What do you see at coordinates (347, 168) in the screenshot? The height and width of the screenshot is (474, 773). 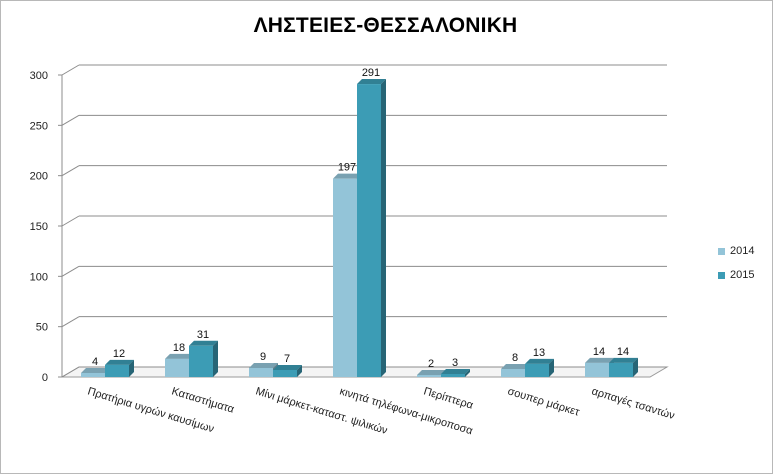 I see `data-label: 197` at bounding box center [347, 168].